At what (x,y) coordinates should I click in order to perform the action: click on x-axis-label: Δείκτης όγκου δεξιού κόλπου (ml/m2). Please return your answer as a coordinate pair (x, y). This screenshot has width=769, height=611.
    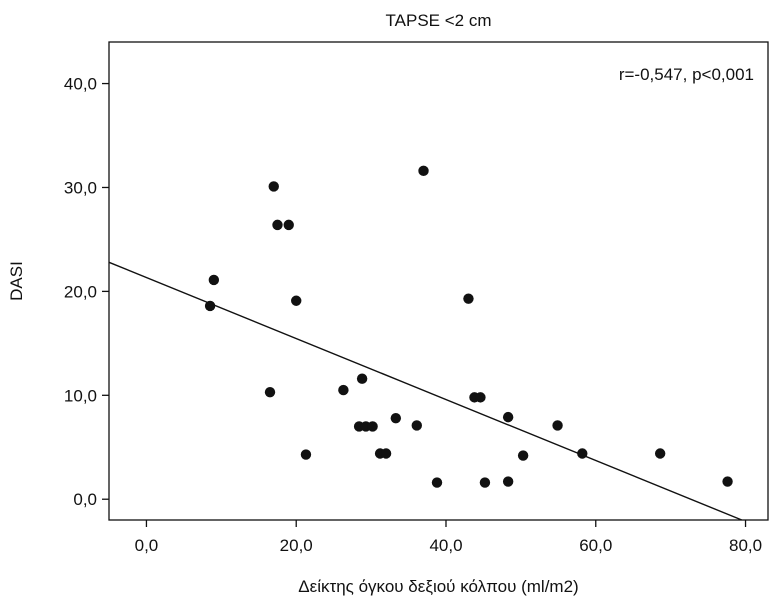
    Looking at the image, I should click on (438, 586).